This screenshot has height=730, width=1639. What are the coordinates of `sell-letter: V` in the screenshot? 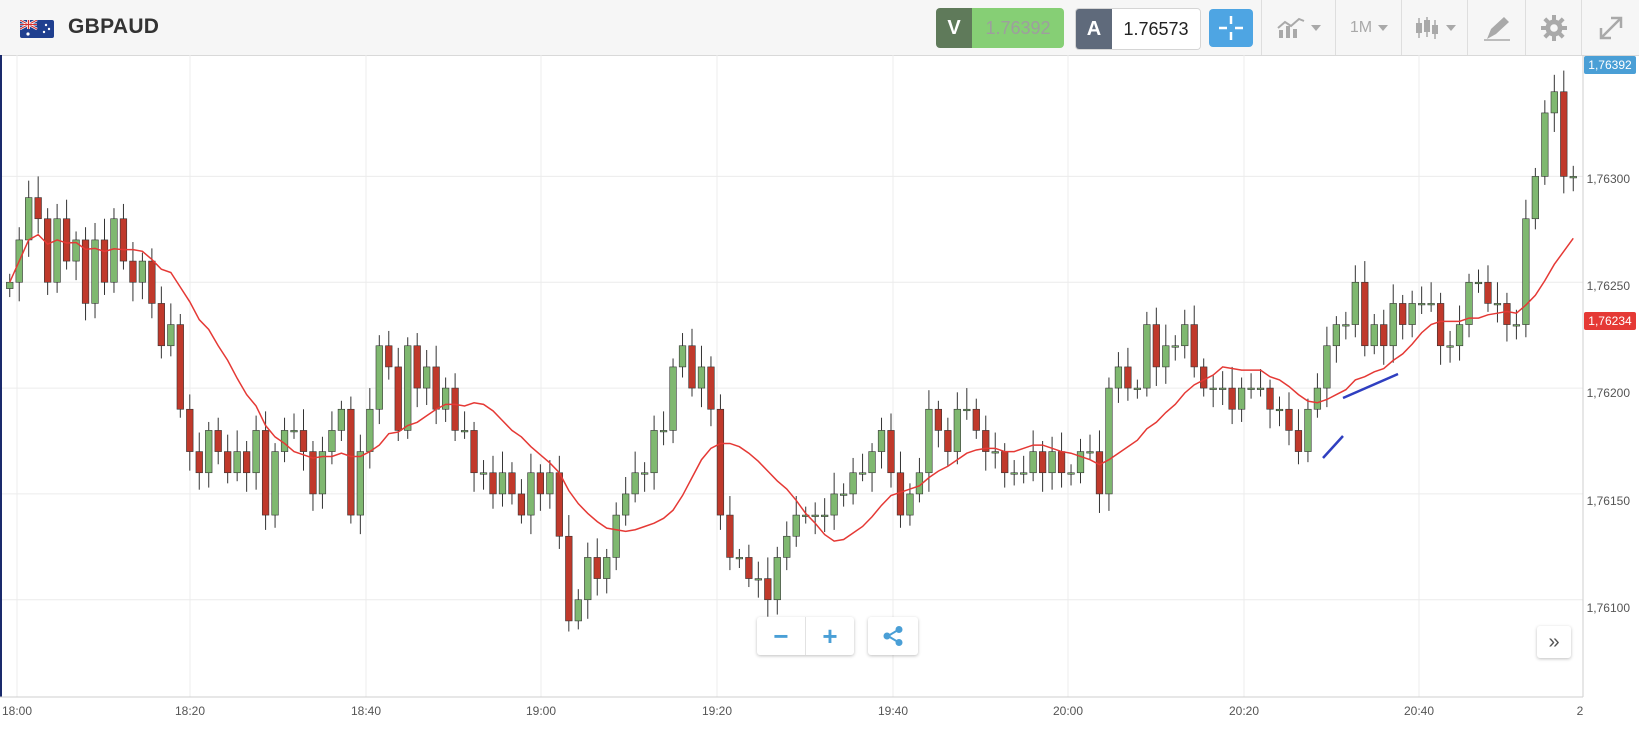 It's located at (954, 28).